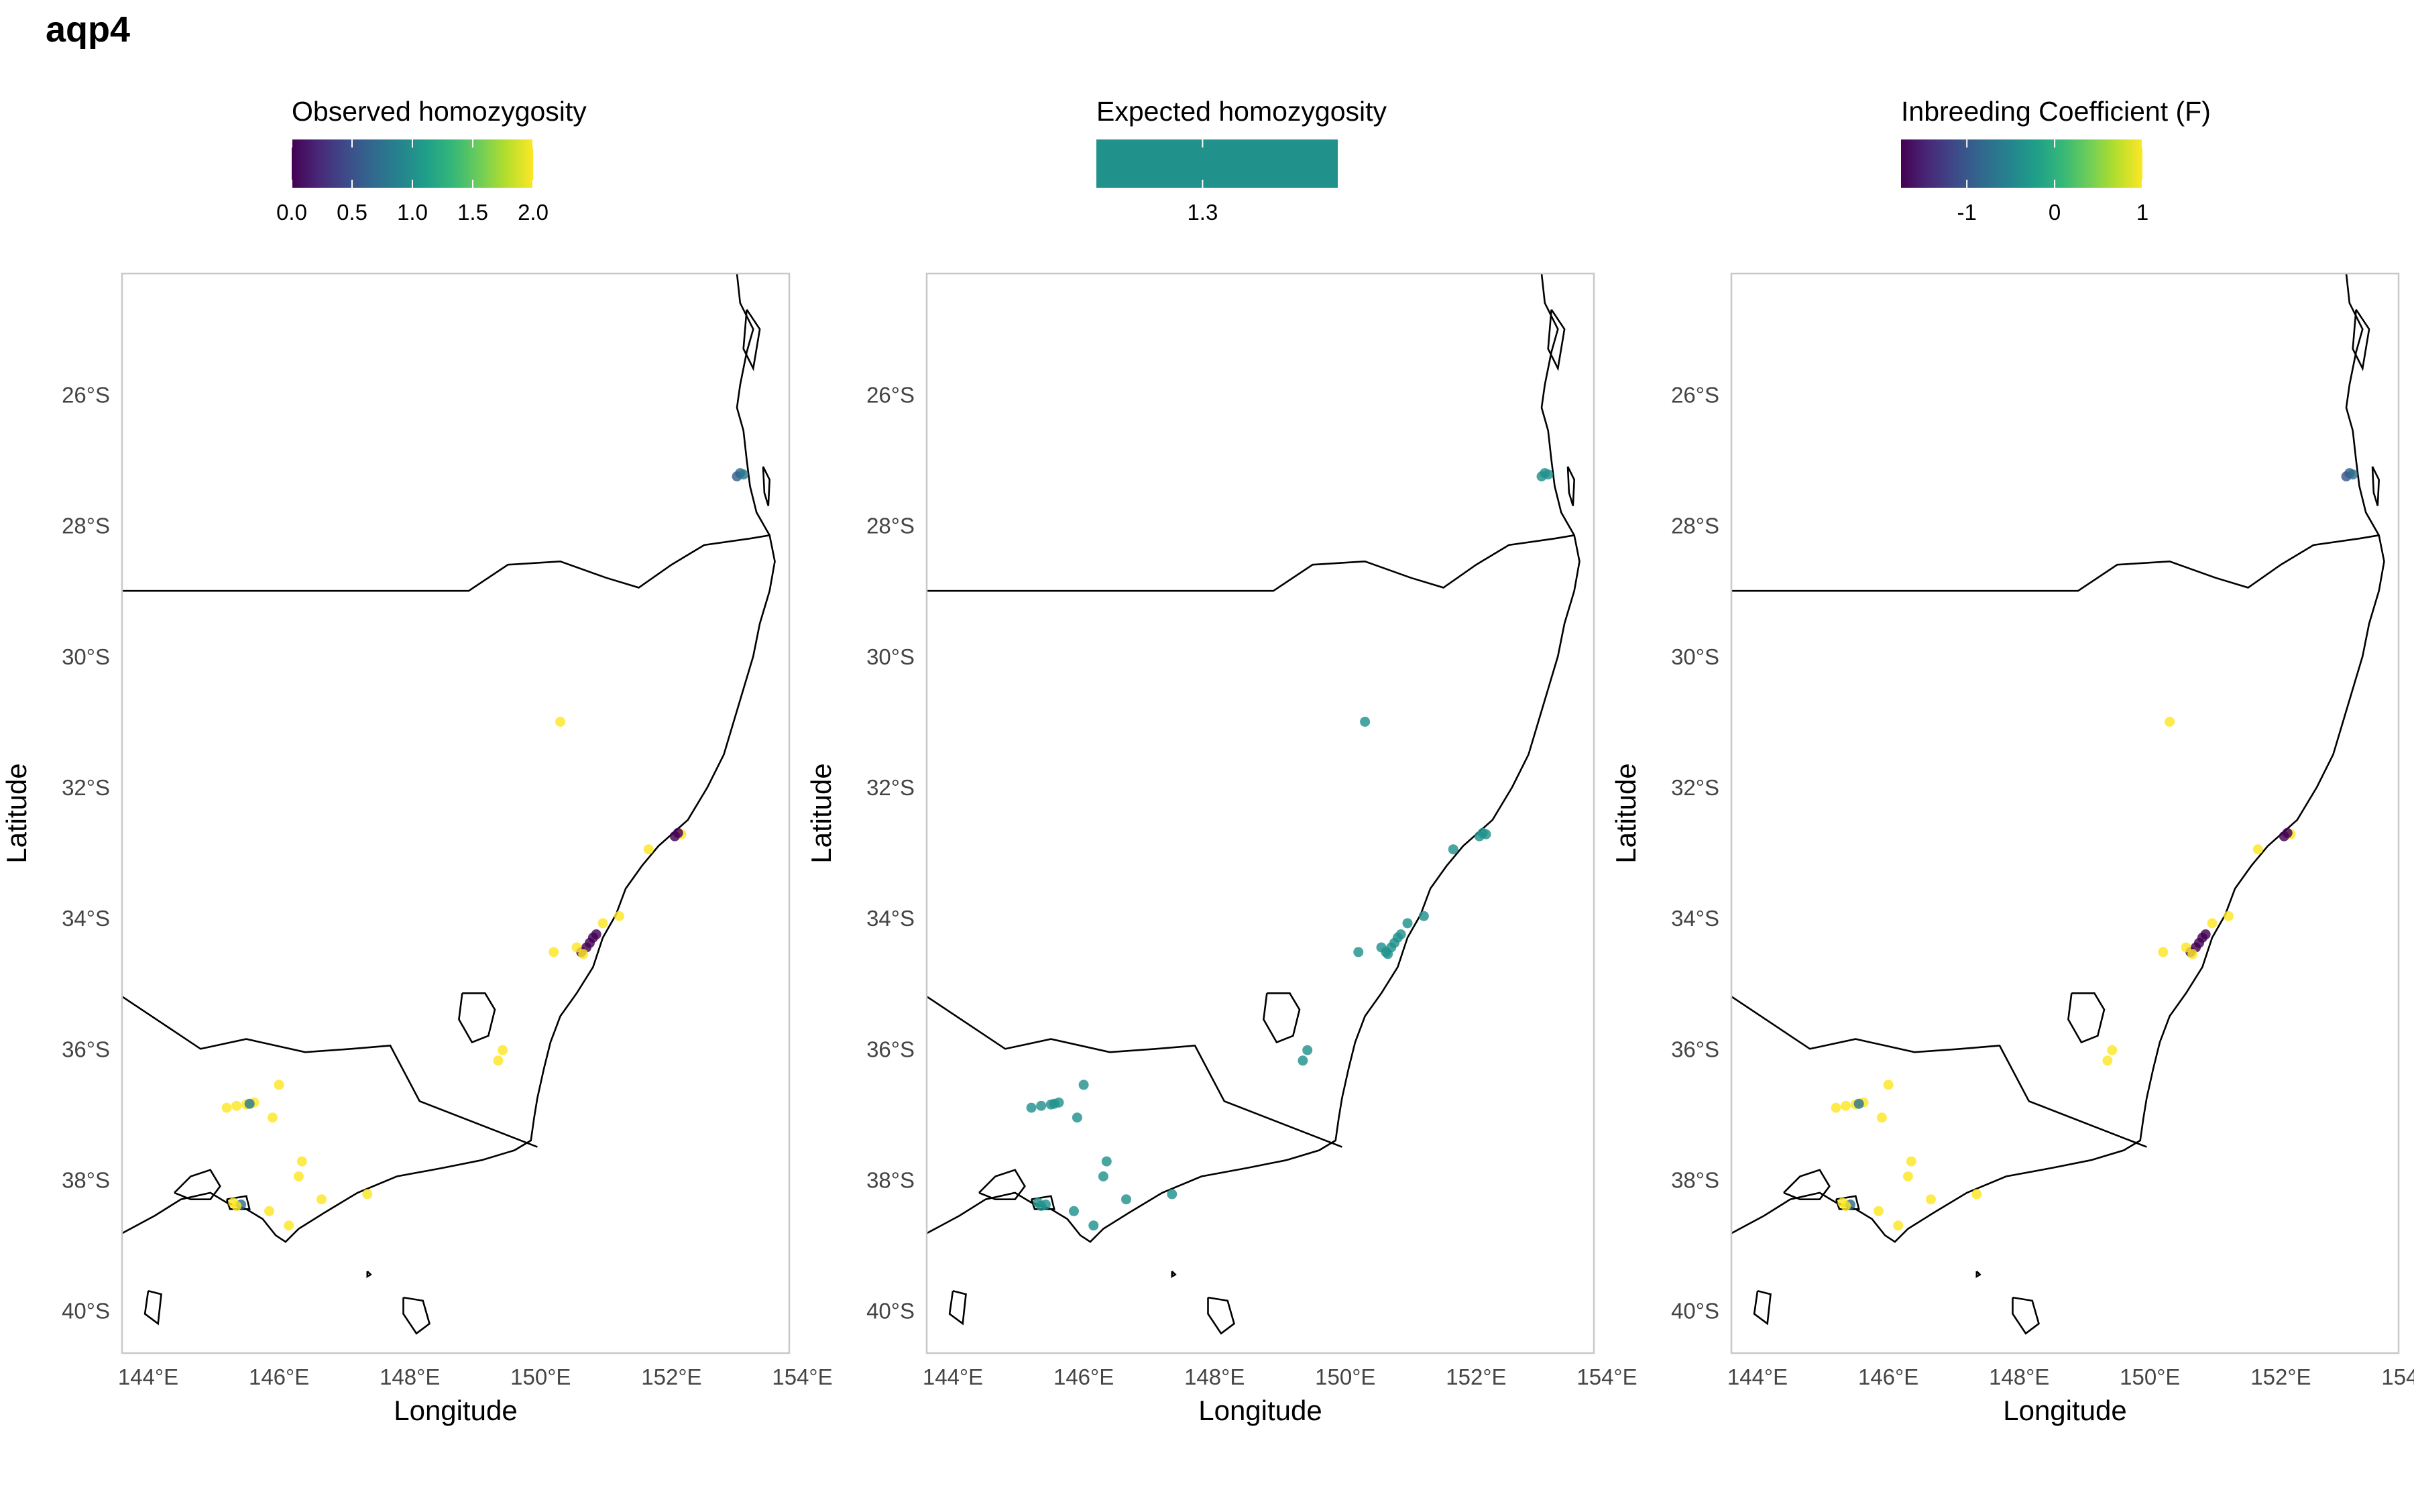  What do you see at coordinates (2065, 1410) in the screenshot?
I see `x-axis-title: Longitude` at bounding box center [2065, 1410].